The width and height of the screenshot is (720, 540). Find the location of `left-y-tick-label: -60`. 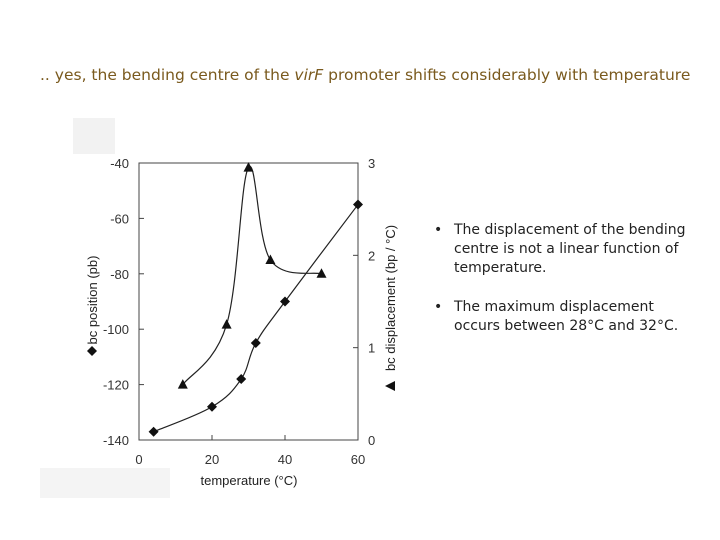

left-y-tick-label: -60 is located at coordinates (119, 218).